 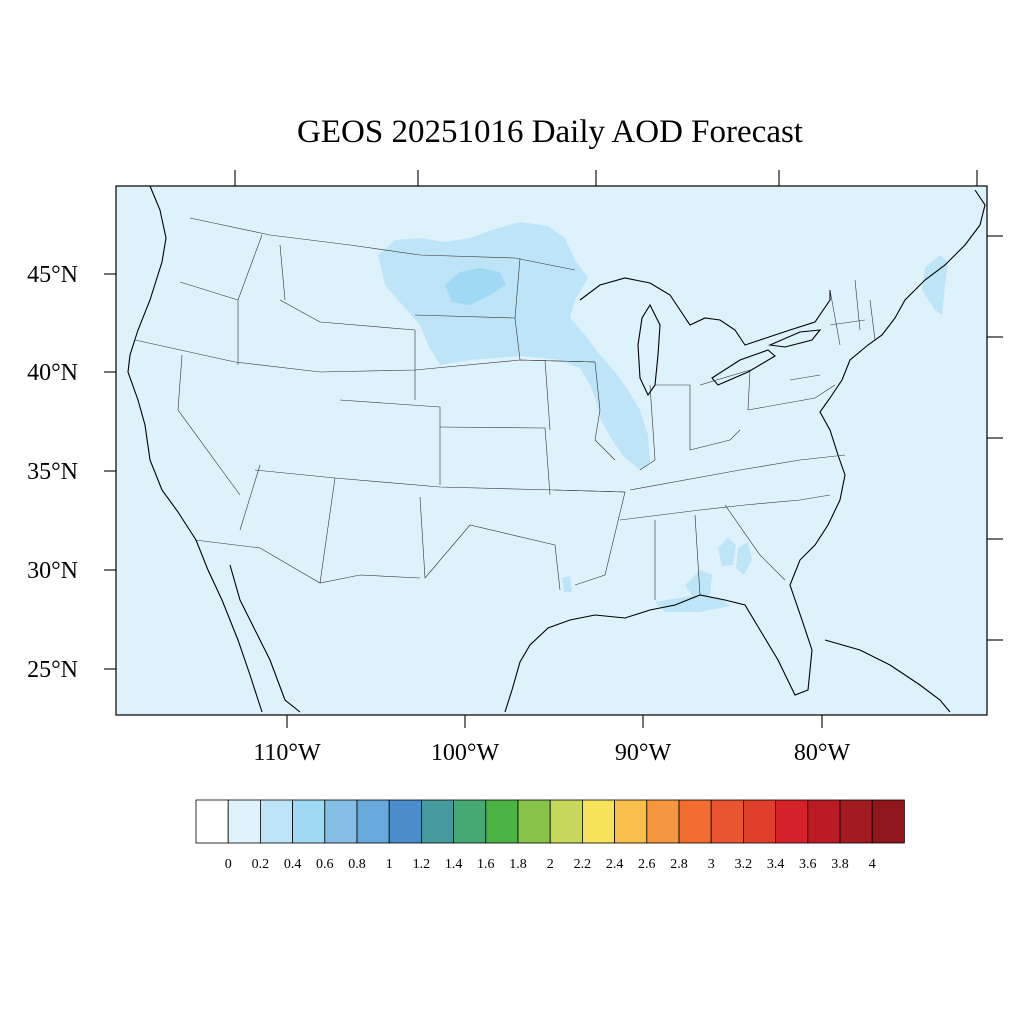 I want to click on us-canada-border, so click(x=382, y=244).